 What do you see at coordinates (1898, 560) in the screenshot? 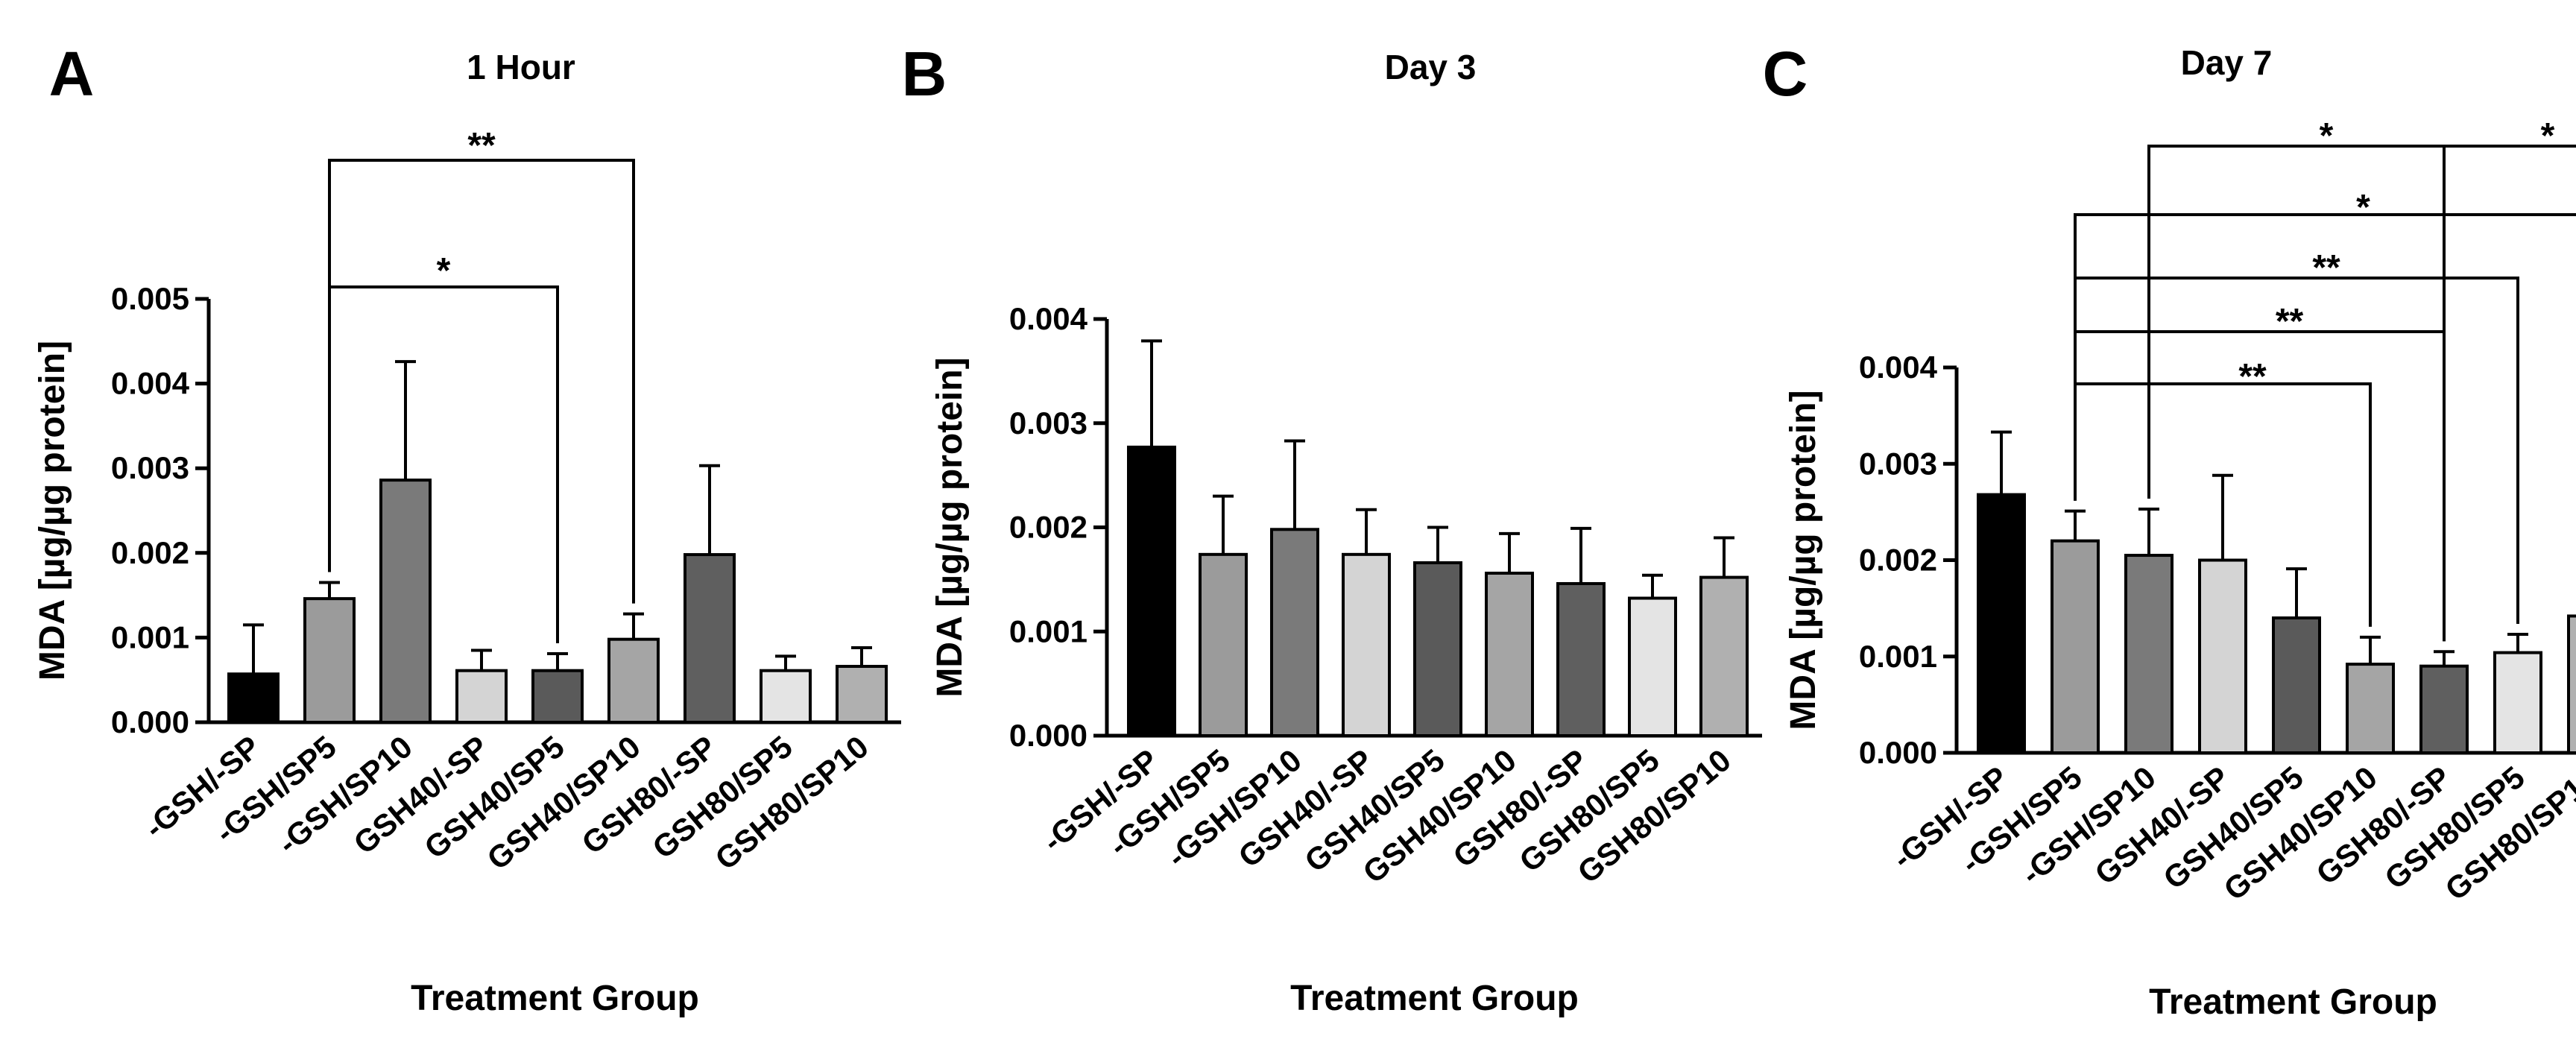
I see `panel-c-y-tick-label: 0.002` at bounding box center [1898, 560].